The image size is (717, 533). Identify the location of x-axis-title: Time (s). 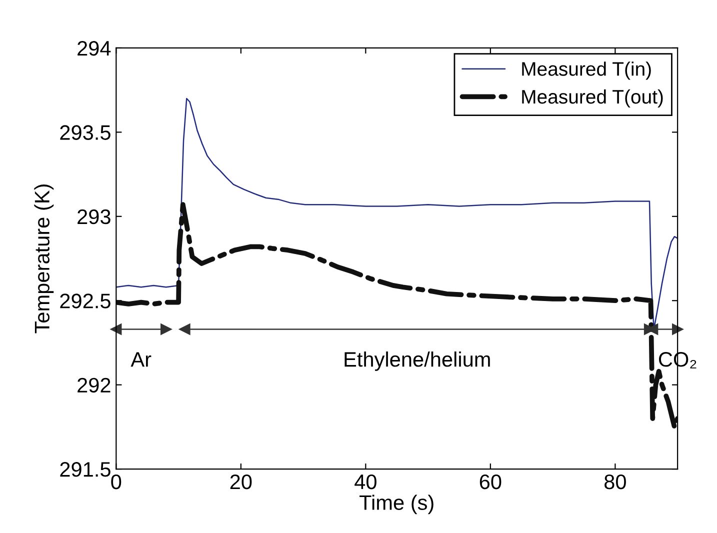
(397, 504).